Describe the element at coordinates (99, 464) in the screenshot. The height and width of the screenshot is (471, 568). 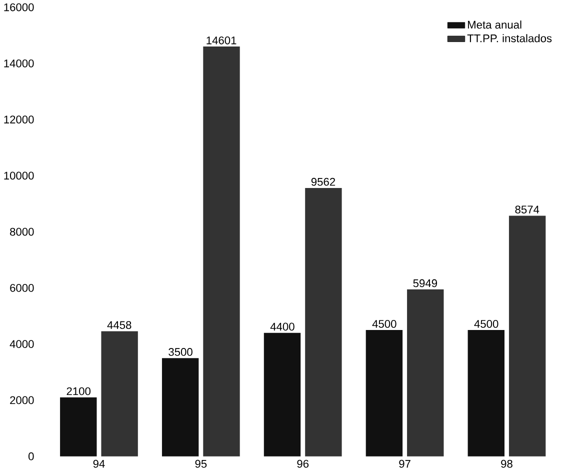
I see `x-tick-label: 94` at that location.